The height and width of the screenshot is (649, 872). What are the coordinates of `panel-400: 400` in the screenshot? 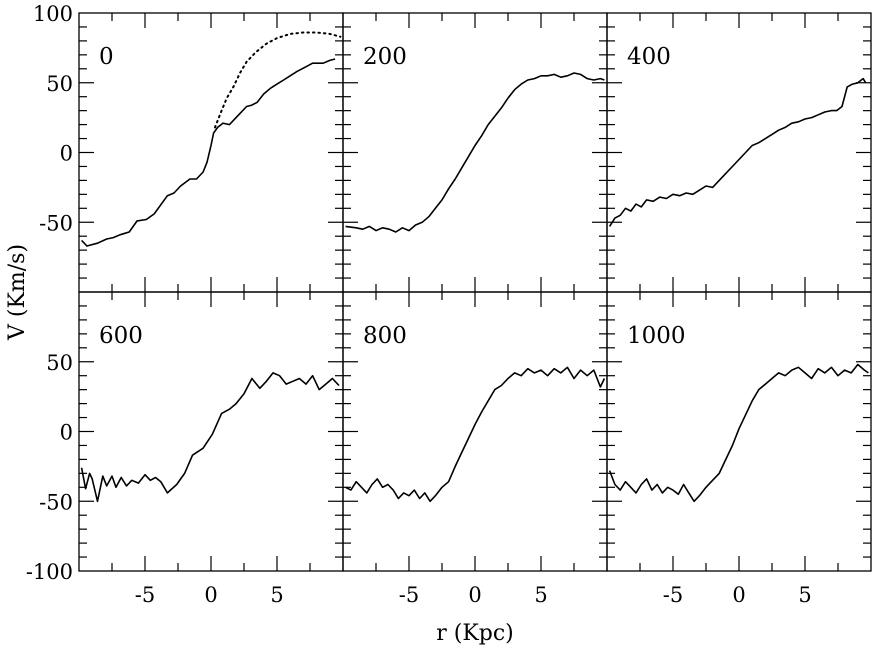 It's located at (739, 152).